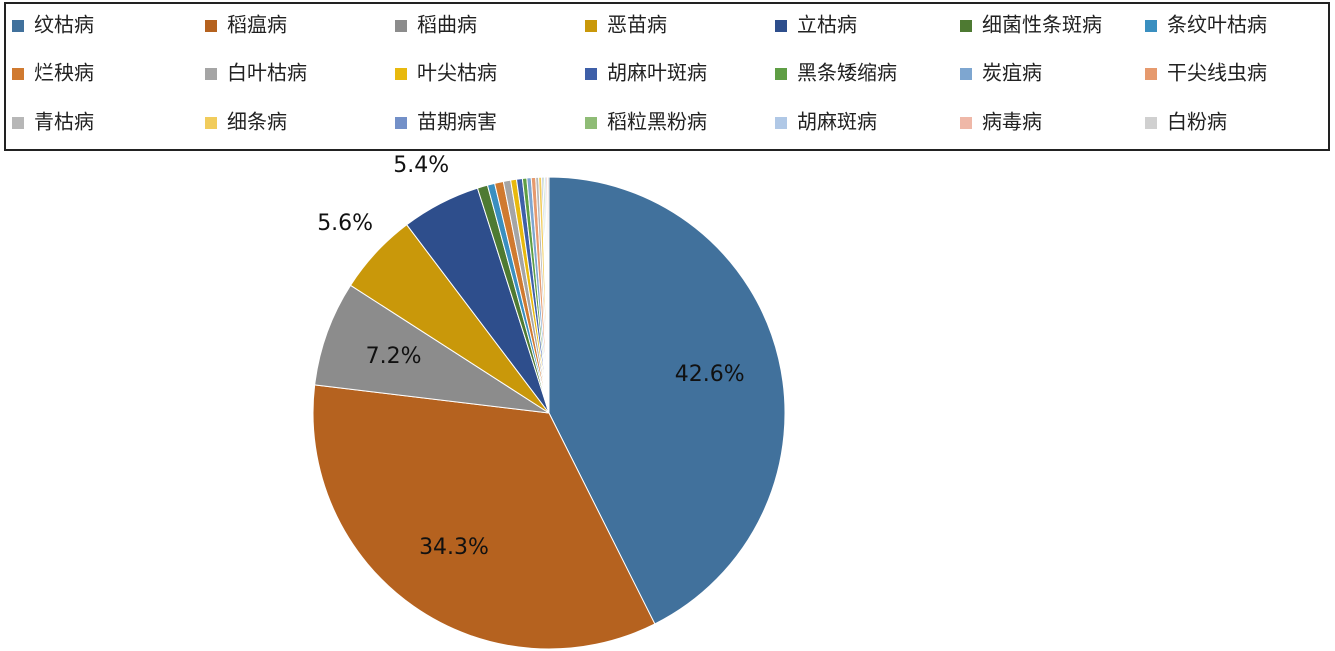 The width and height of the screenshot is (1335, 651). I want to click on legend-label: 苗期病害, so click(457, 122).